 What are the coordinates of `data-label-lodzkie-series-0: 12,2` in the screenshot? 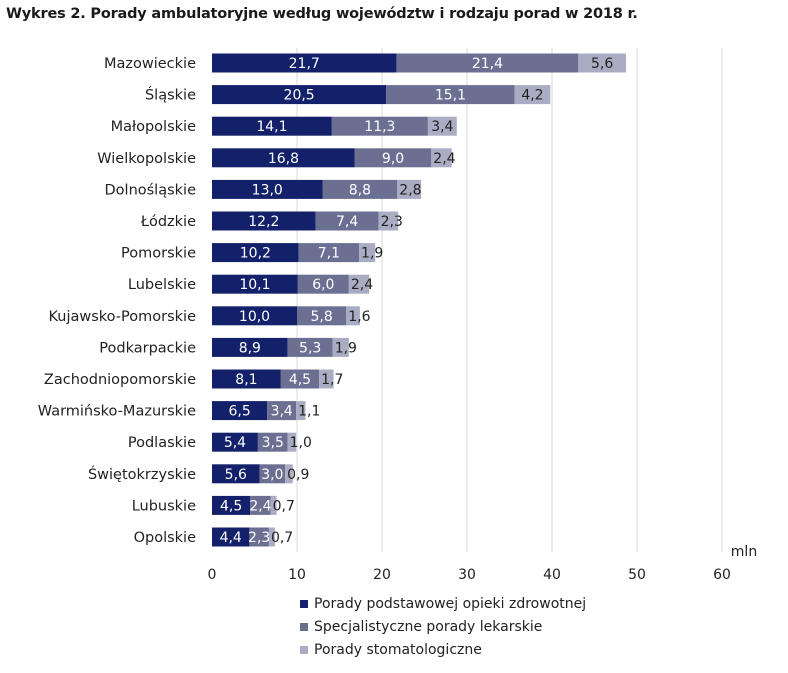 It's located at (263, 222).